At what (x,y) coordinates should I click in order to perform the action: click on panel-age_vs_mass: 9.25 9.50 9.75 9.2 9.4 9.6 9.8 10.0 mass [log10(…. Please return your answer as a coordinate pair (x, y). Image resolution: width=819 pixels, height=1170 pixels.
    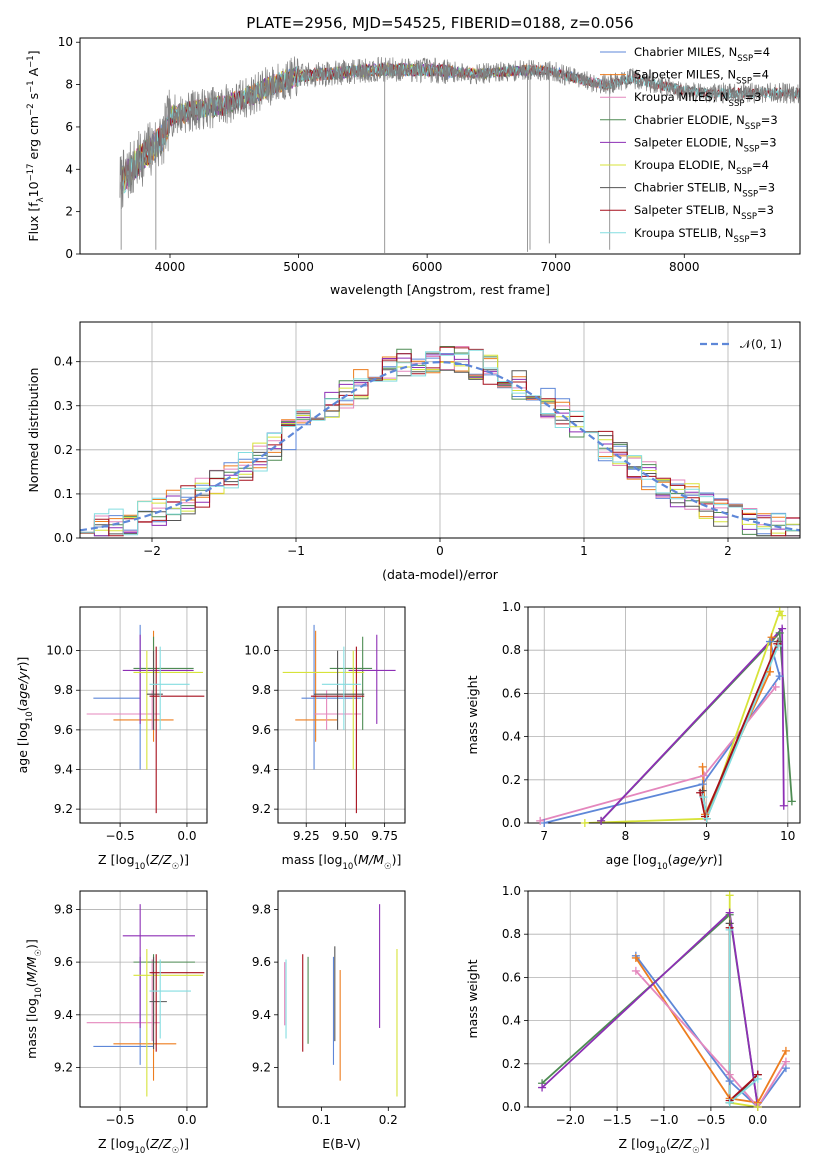
    Looking at the image, I should click on (325, 739).